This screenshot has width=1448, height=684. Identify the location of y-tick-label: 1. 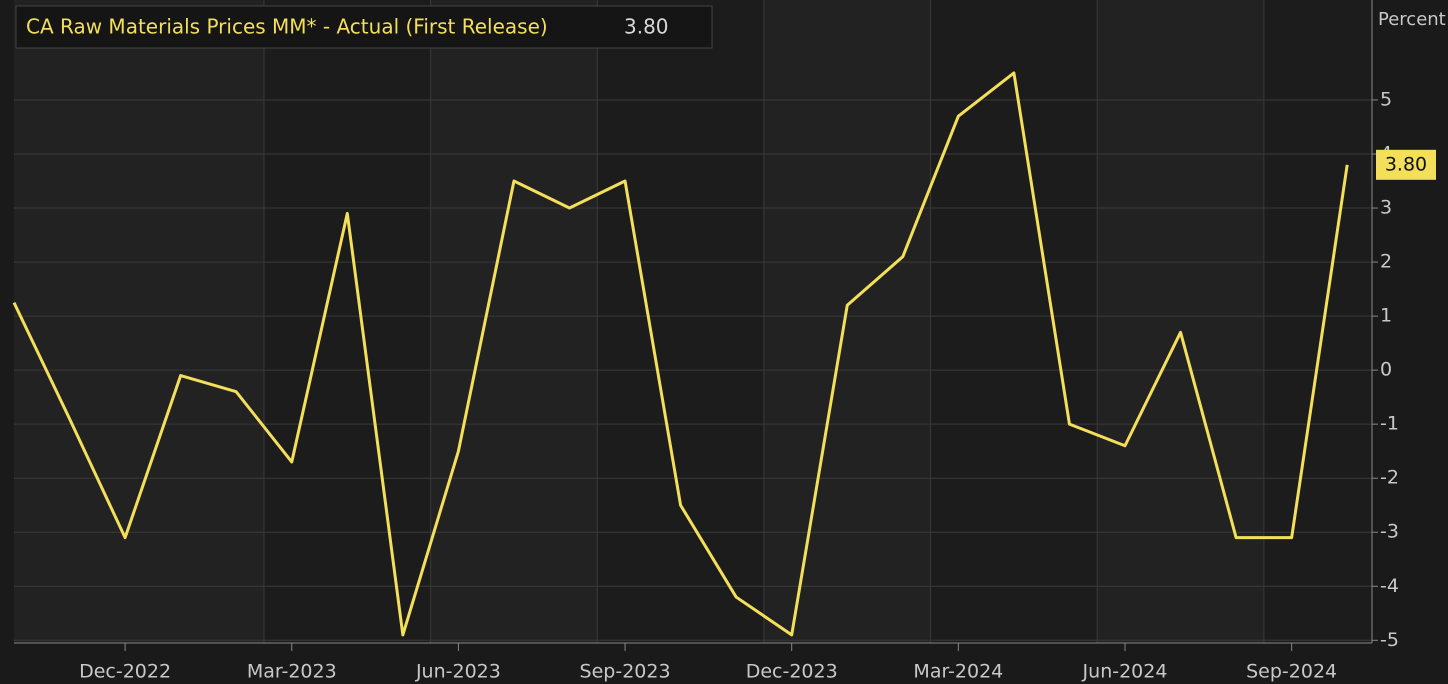
(1386, 316).